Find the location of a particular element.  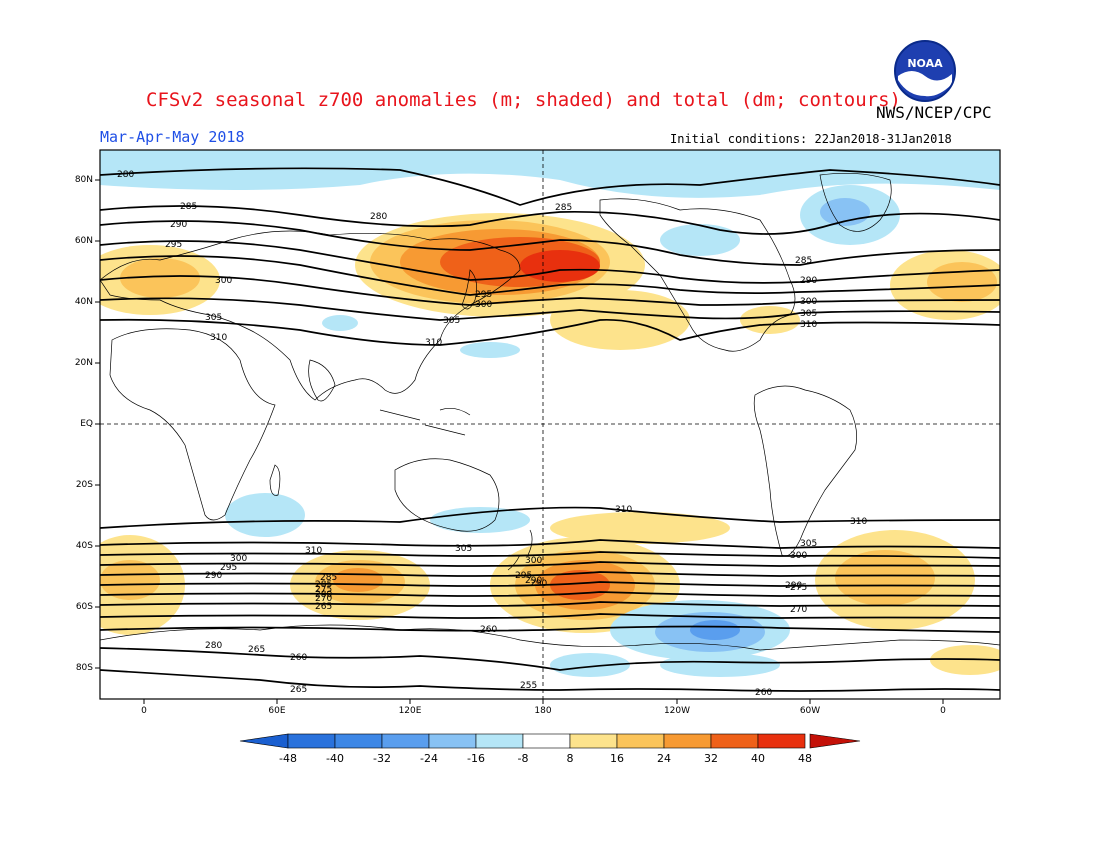

lon-label-180: 180 is located at coordinates (543, 711).